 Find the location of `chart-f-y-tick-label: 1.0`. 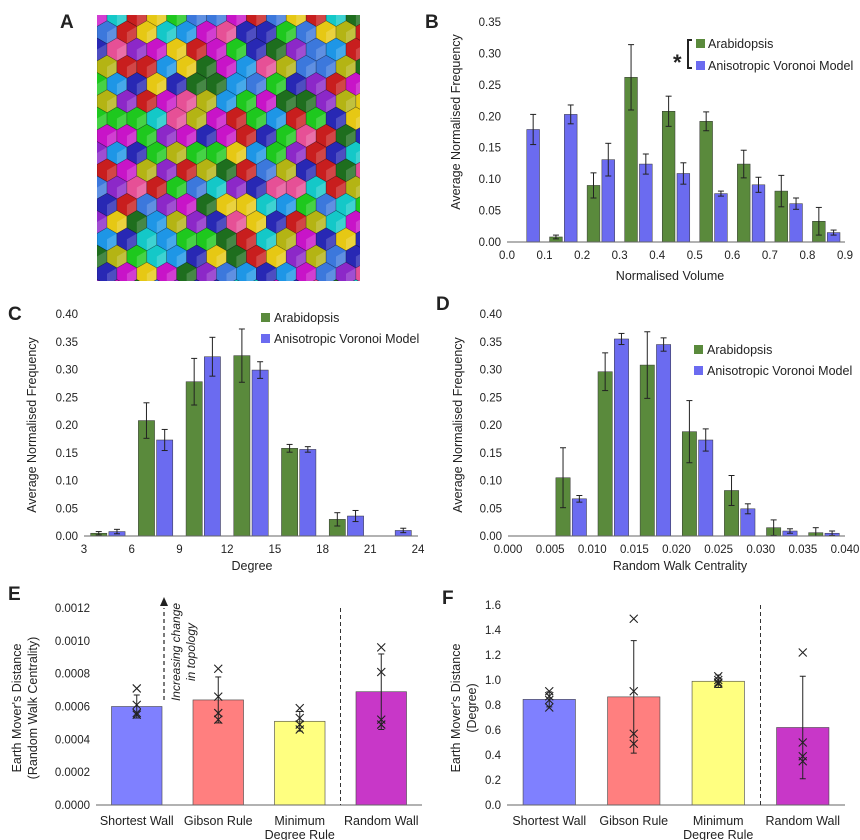

chart-f-y-tick-label: 1.0 is located at coordinates (493, 681).